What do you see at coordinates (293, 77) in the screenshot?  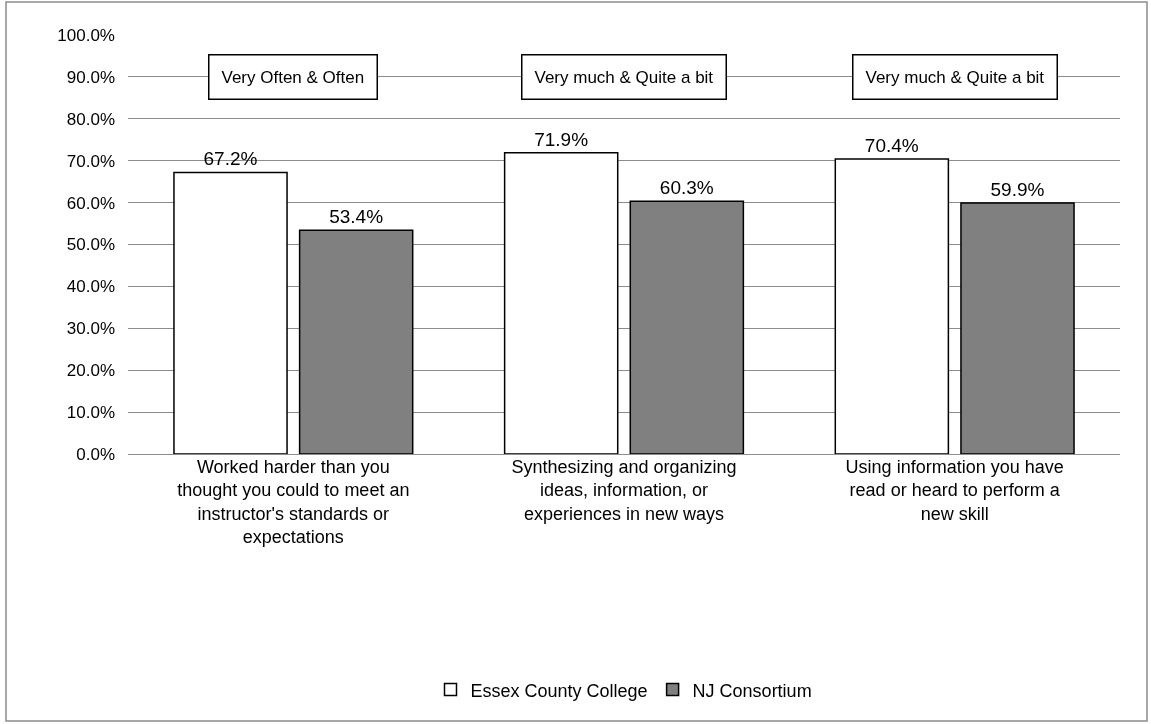 I see `annotation: Very Often & Often` at bounding box center [293, 77].